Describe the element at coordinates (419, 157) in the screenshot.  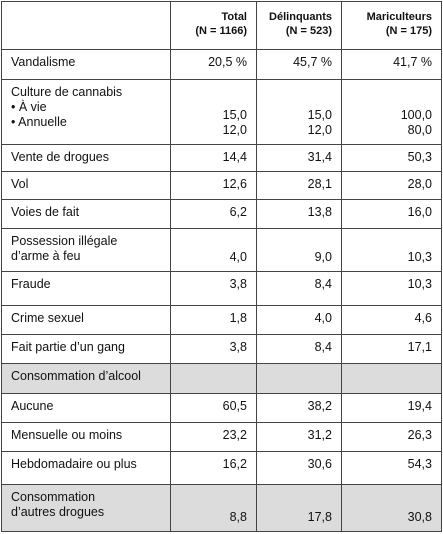
I see `value-line: 50,3` at that location.